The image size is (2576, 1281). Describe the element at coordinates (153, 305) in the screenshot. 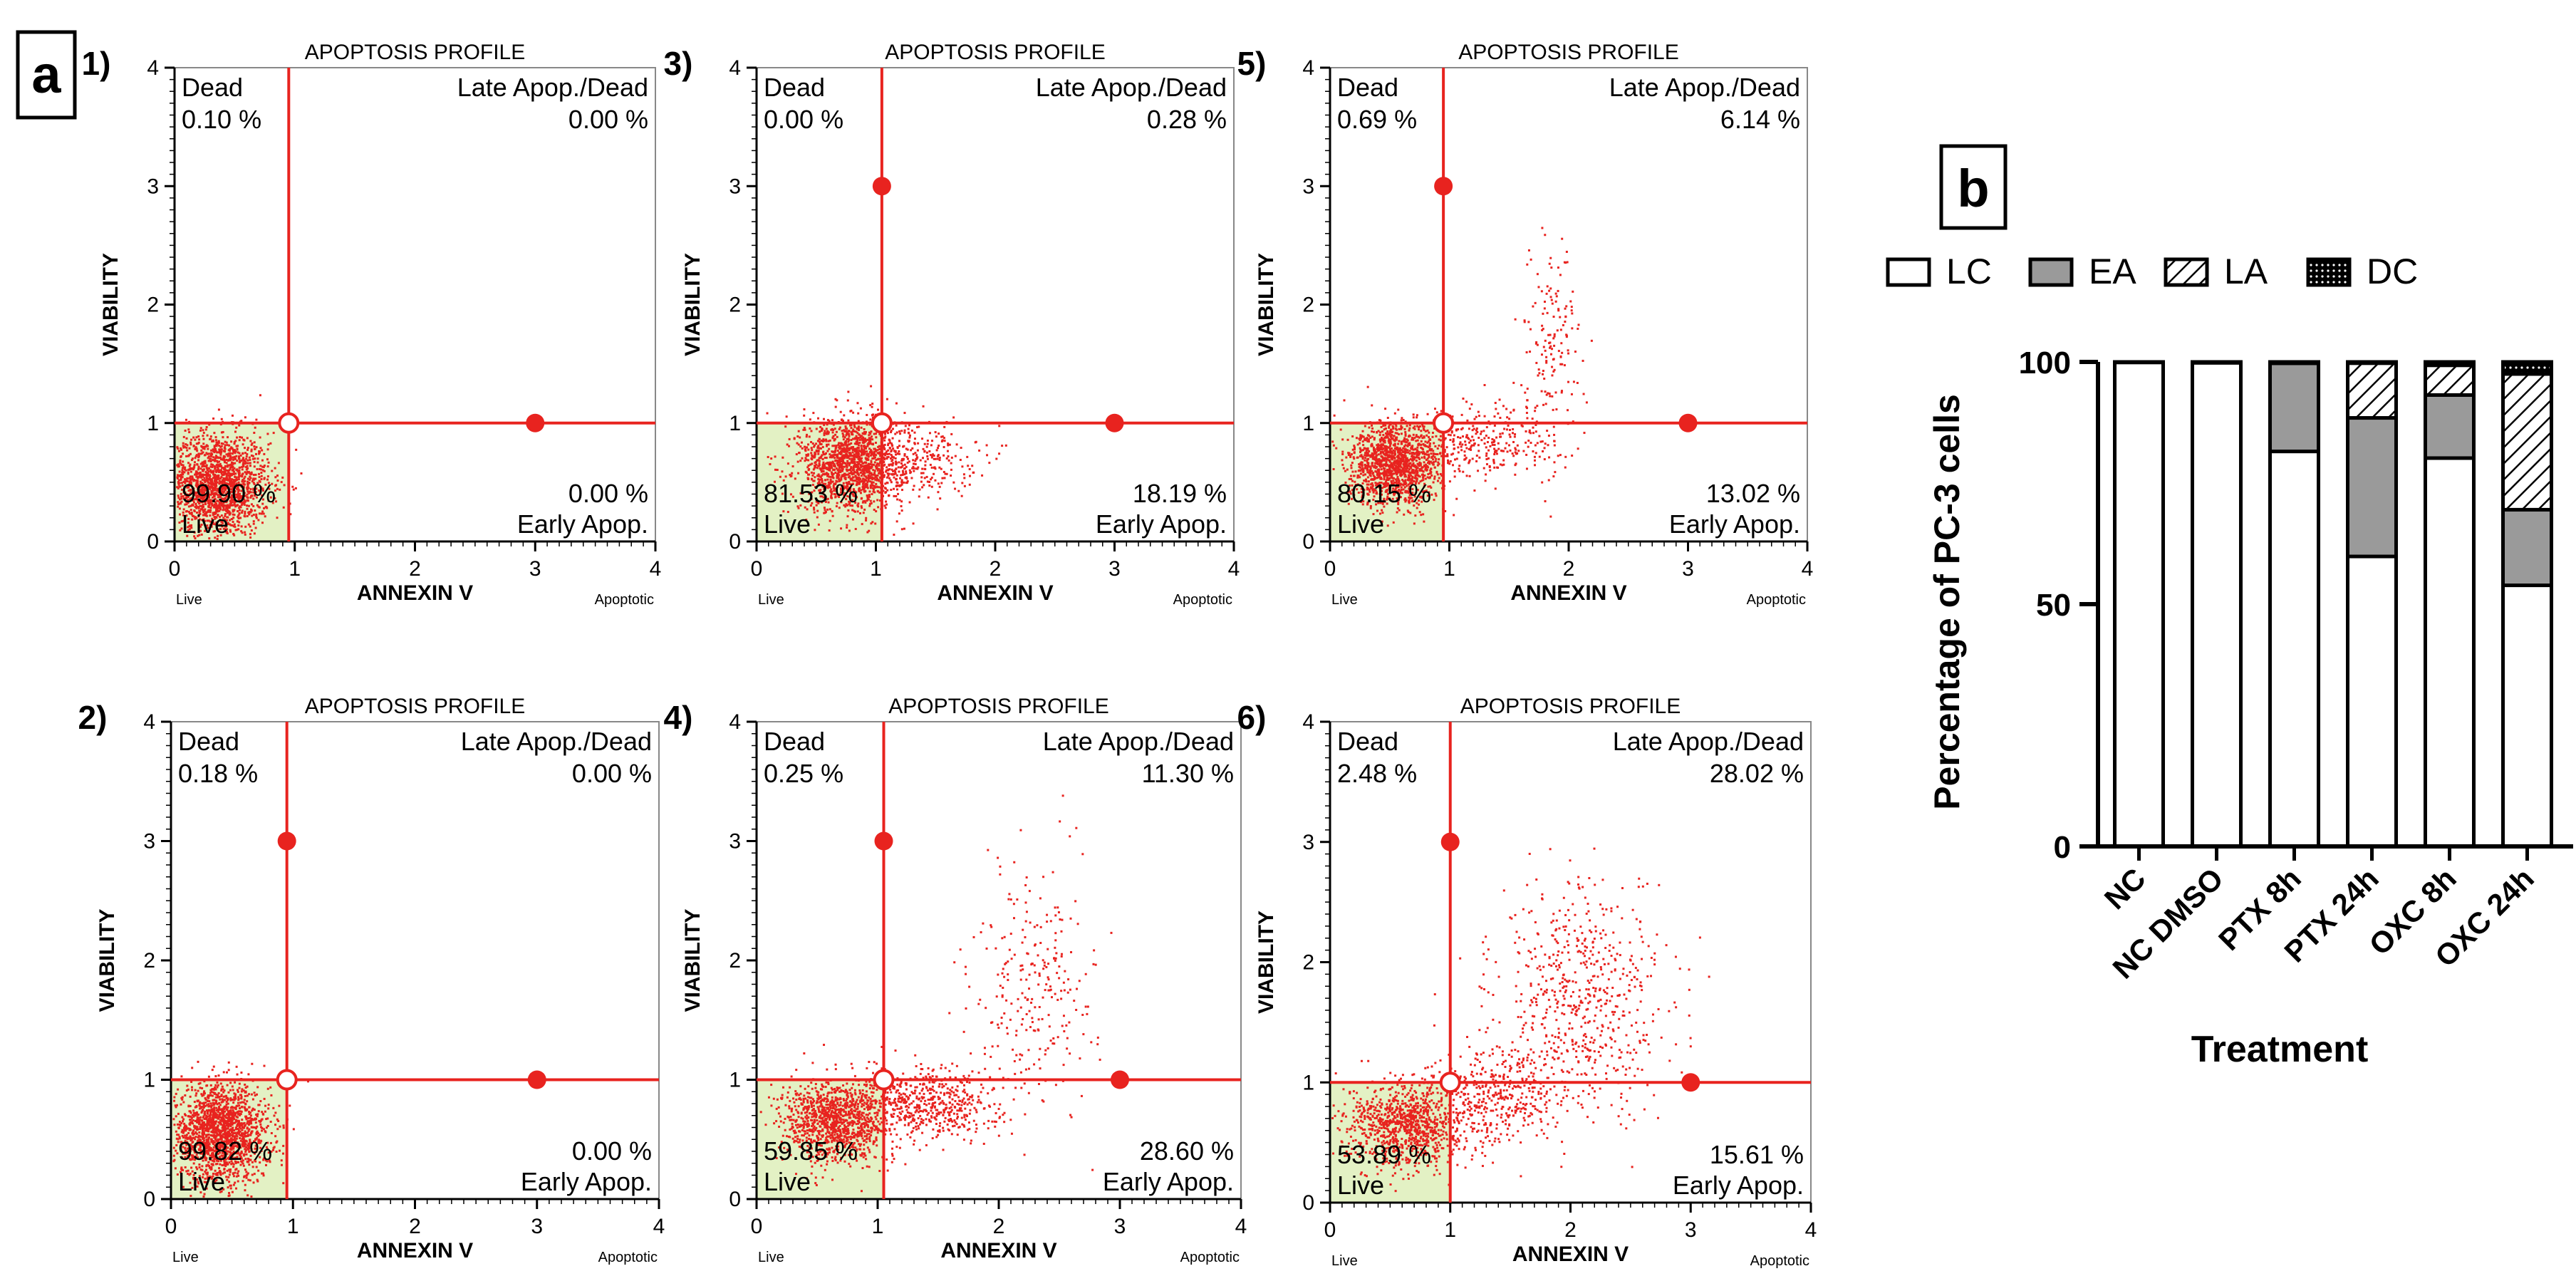

I see `y-tick-label: 2` at that location.